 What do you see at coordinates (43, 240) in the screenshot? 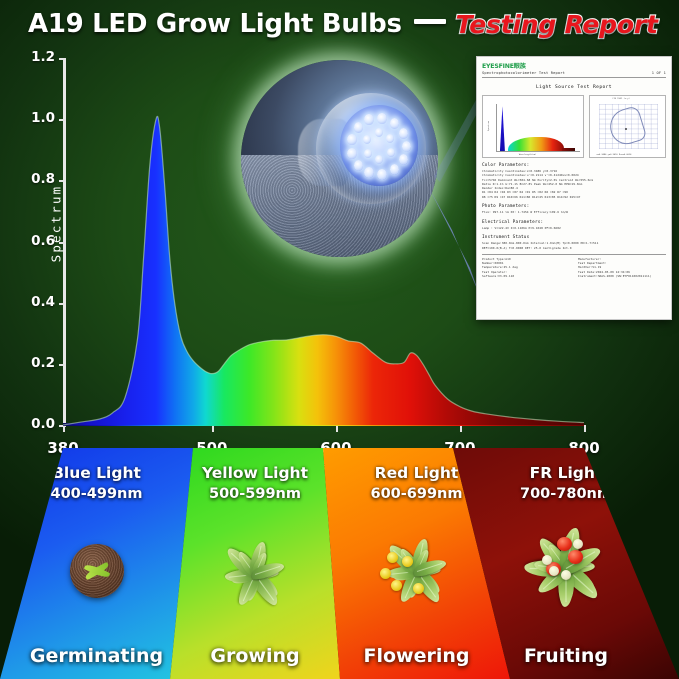
I see `chart-y-tick-label: 0.6` at bounding box center [43, 240].